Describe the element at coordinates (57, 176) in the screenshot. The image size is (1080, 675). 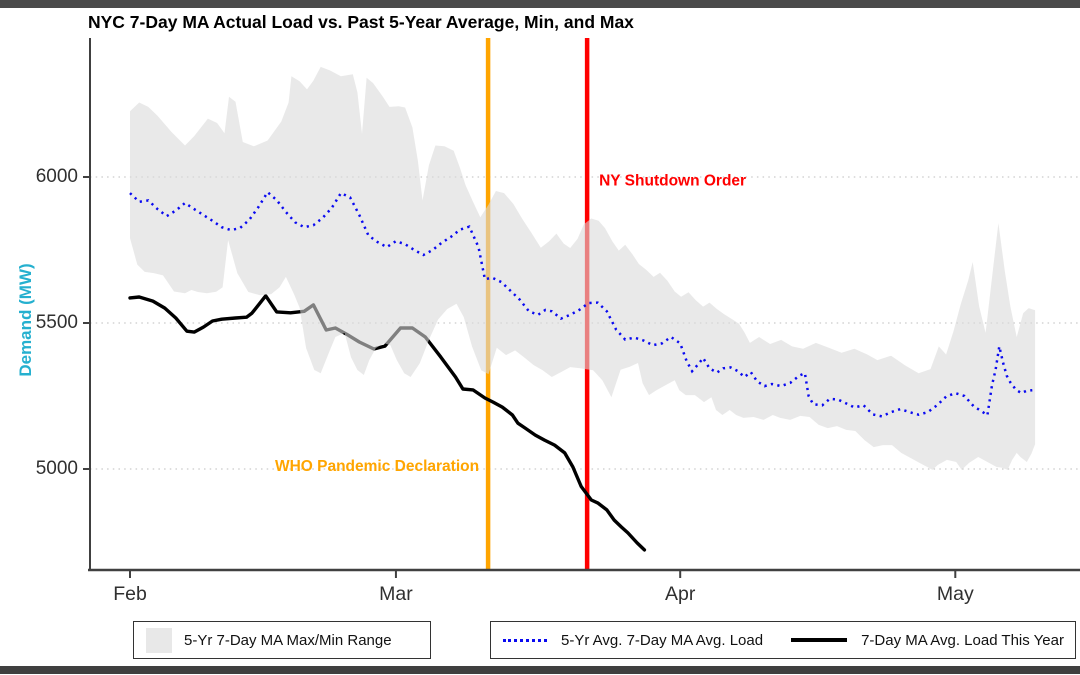
I see `y-tick-label-6000: 6000` at that location.